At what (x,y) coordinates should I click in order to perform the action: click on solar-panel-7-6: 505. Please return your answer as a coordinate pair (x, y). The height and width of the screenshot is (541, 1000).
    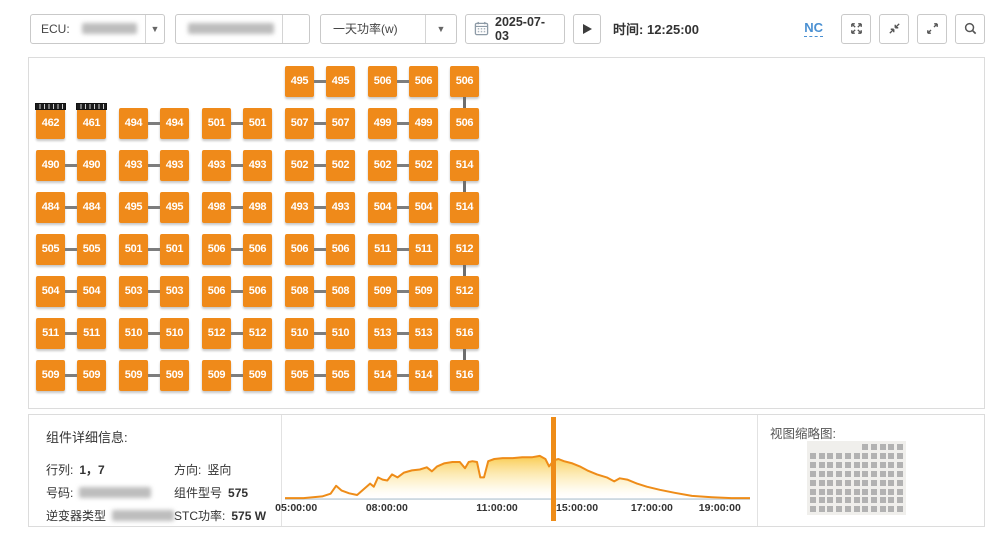
    Looking at the image, I should click on (299, 375).